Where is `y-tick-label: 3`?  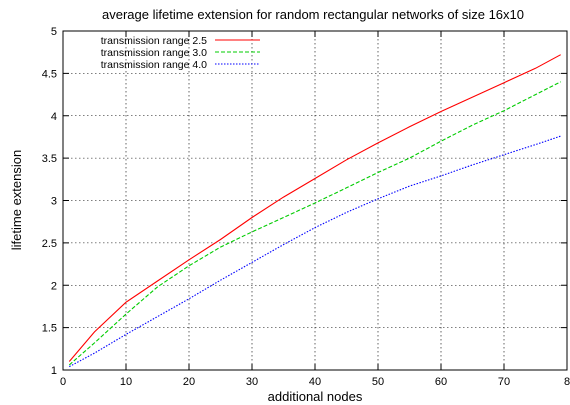 y-tick-label: 3 is located at coordinates (54, 202).